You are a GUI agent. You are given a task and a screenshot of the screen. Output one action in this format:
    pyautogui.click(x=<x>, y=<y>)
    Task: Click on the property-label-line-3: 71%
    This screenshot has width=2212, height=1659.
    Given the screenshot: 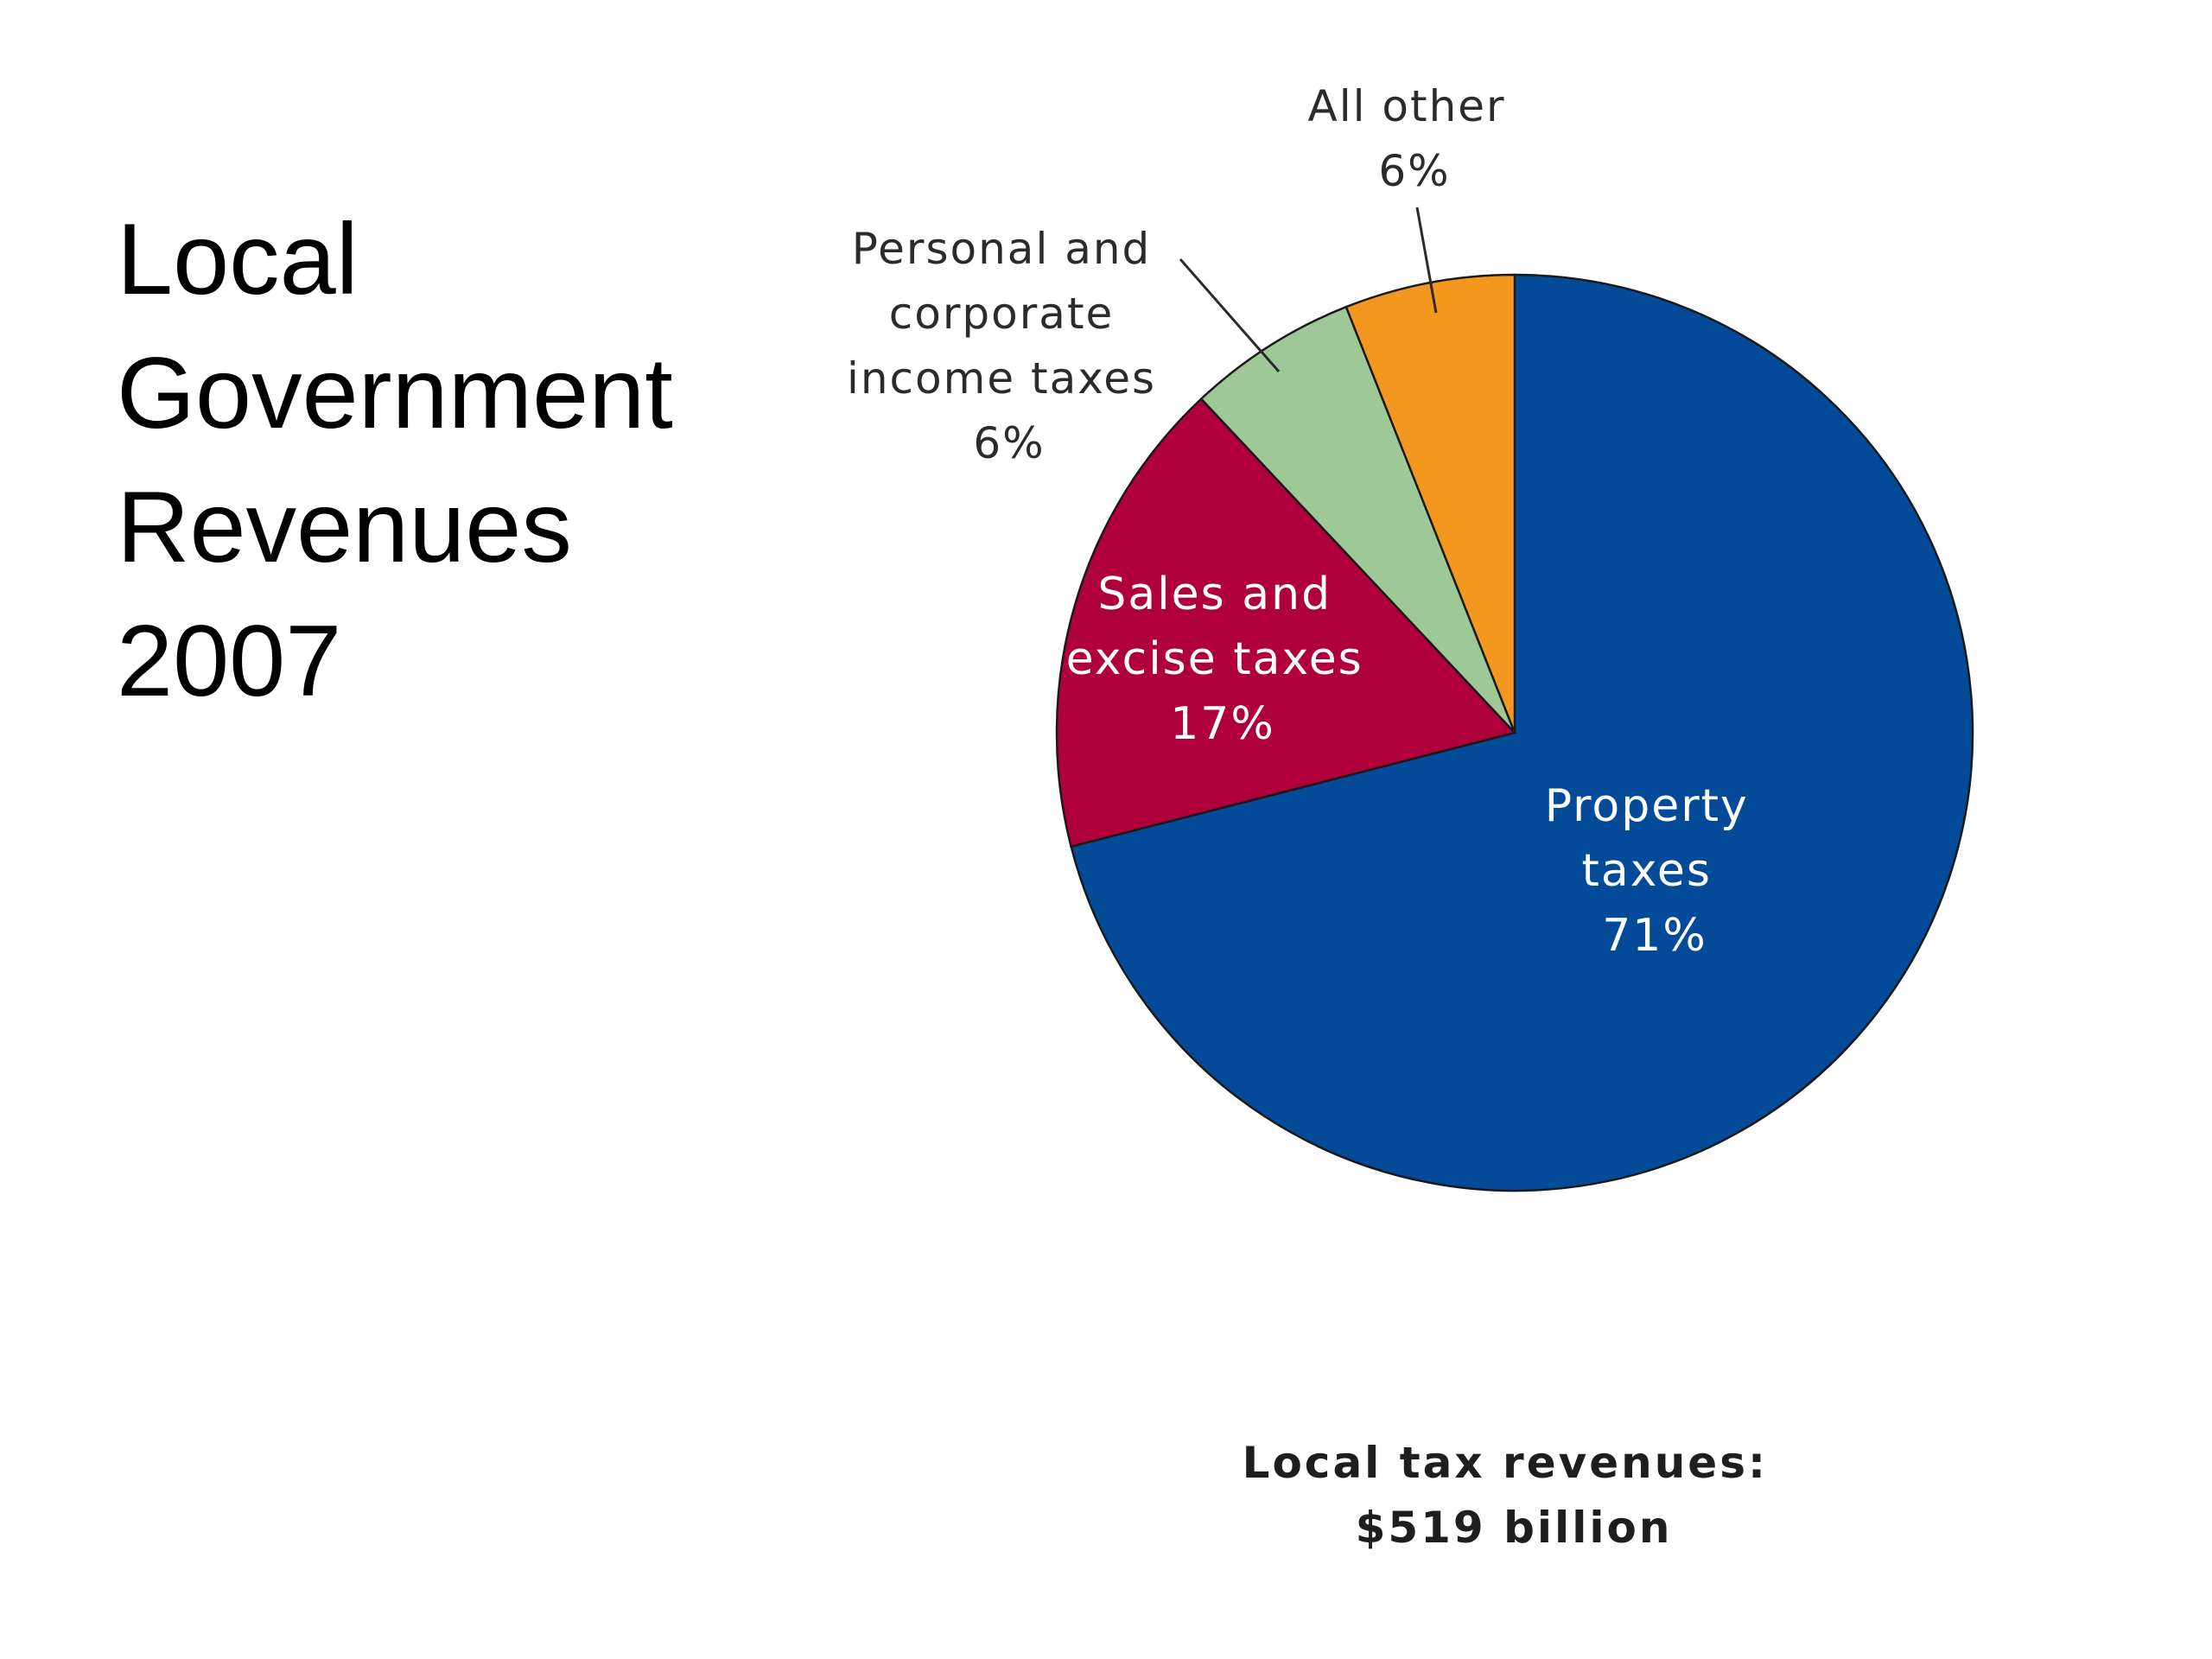 What is the action you would take?
    pyautogui.click(x=1654, y=936)
    